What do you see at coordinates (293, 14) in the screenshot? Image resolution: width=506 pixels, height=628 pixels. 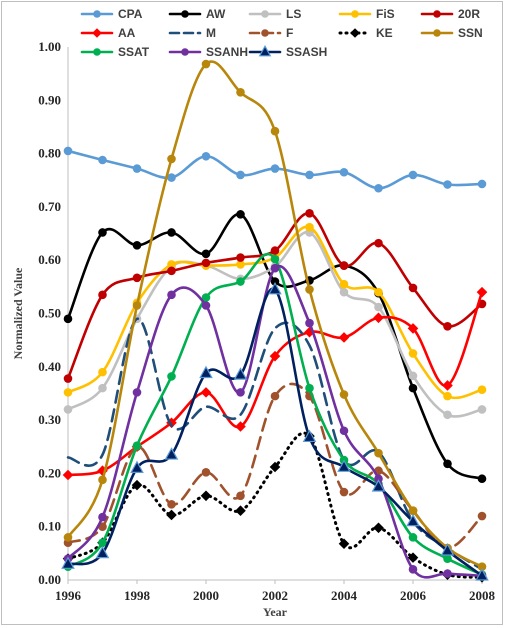 I see `legend-label-ls: LS` at bounding box center [293, 14].